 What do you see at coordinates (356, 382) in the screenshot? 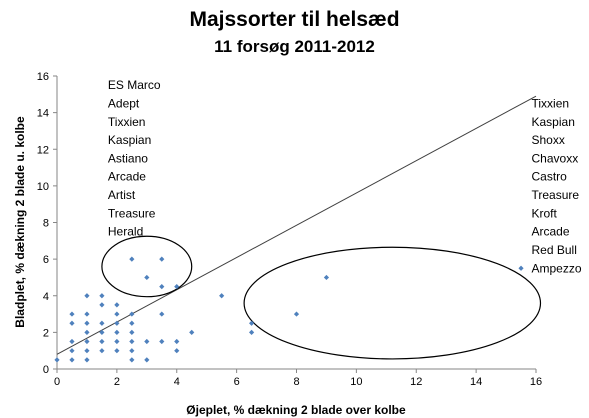
I see `x-tick-label: 10` at bounding box center [356, 382].